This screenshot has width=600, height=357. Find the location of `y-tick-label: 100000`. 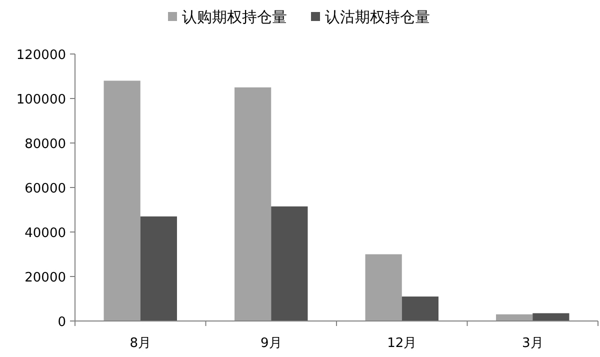

y-tick-label: 100000 is located at coordinates (41, 100).